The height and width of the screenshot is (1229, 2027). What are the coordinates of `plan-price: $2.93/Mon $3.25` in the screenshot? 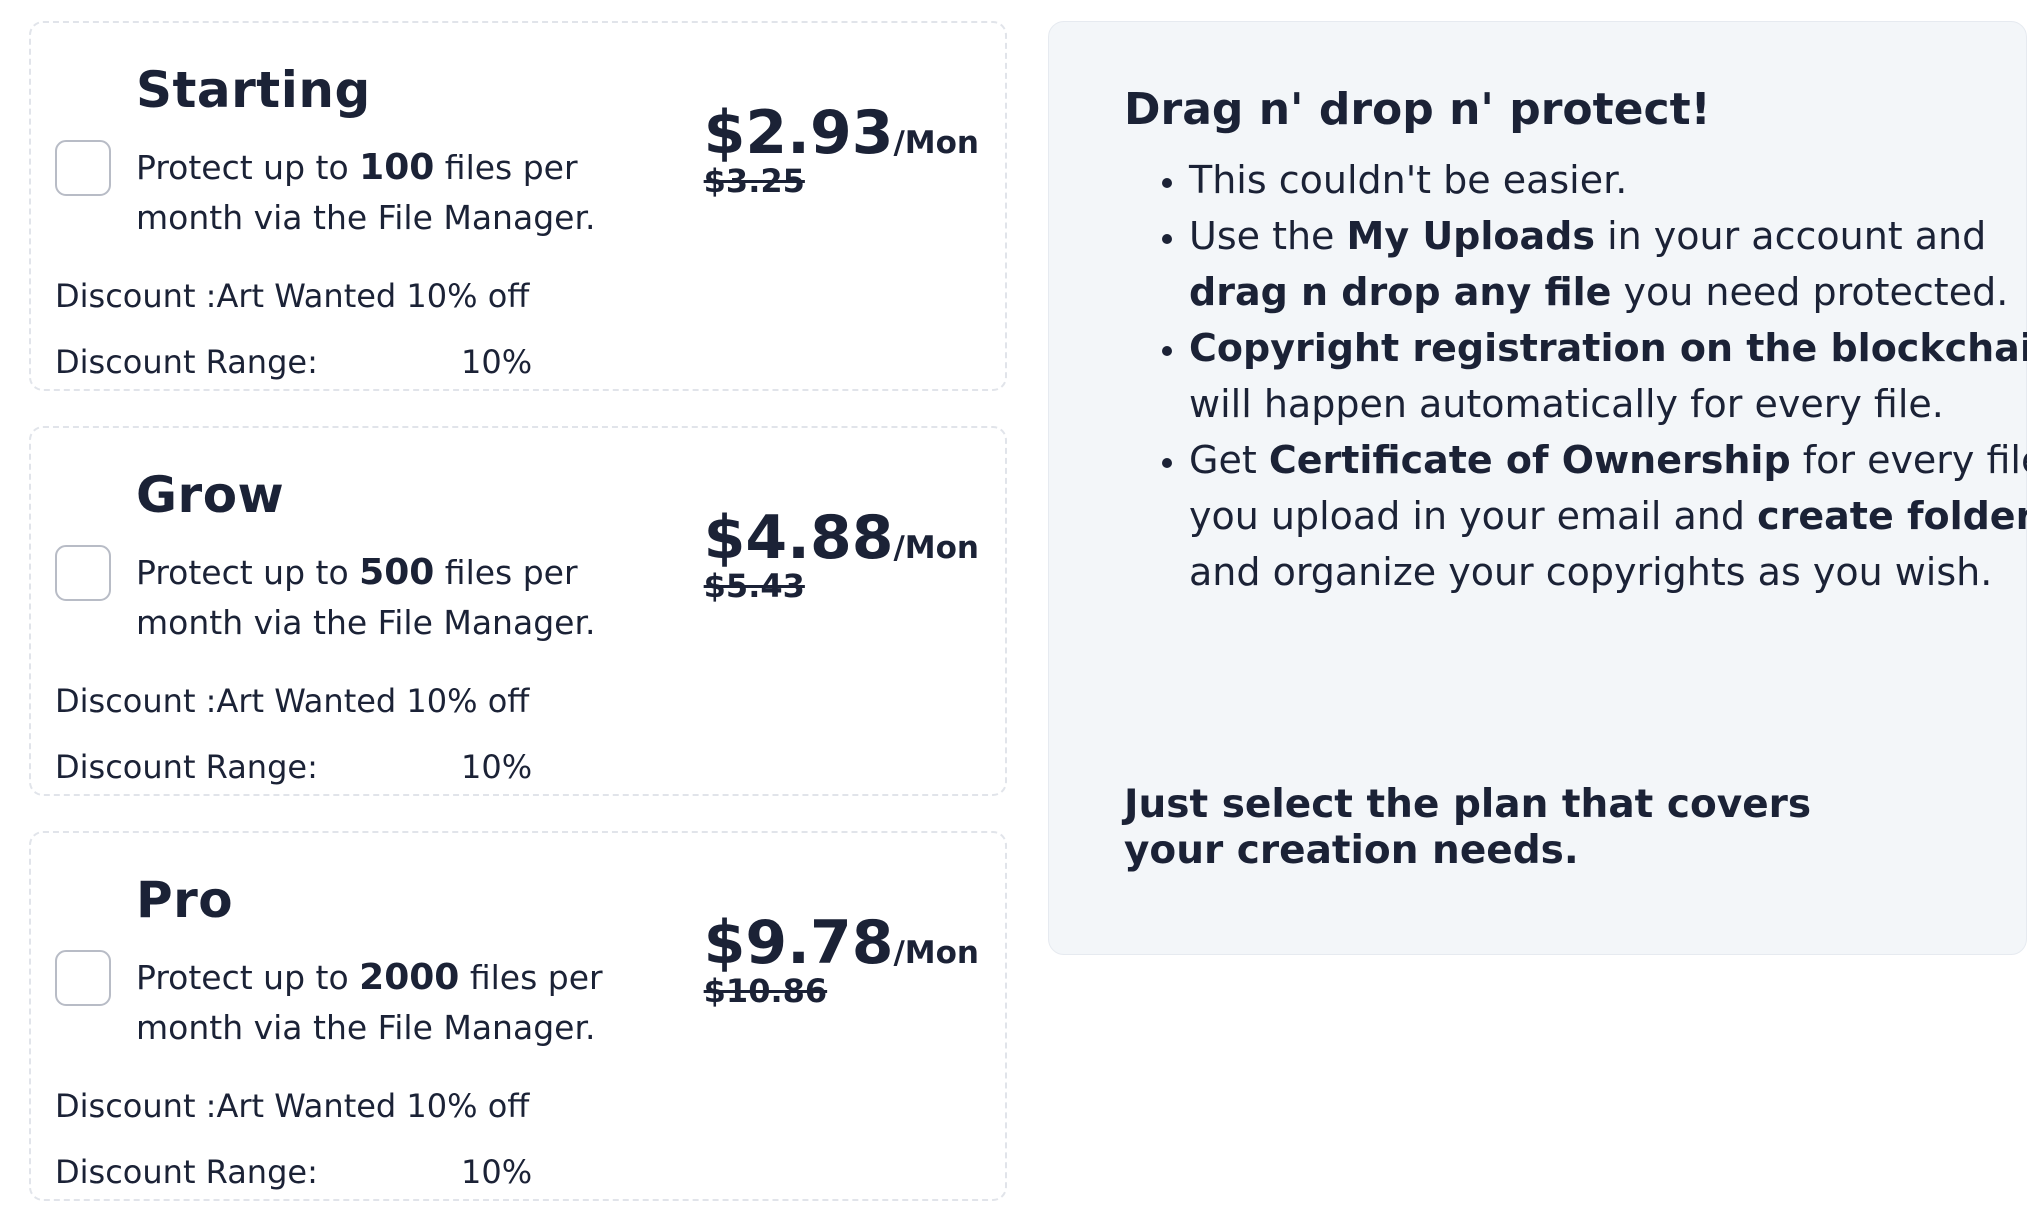 It's located at (841, 149).